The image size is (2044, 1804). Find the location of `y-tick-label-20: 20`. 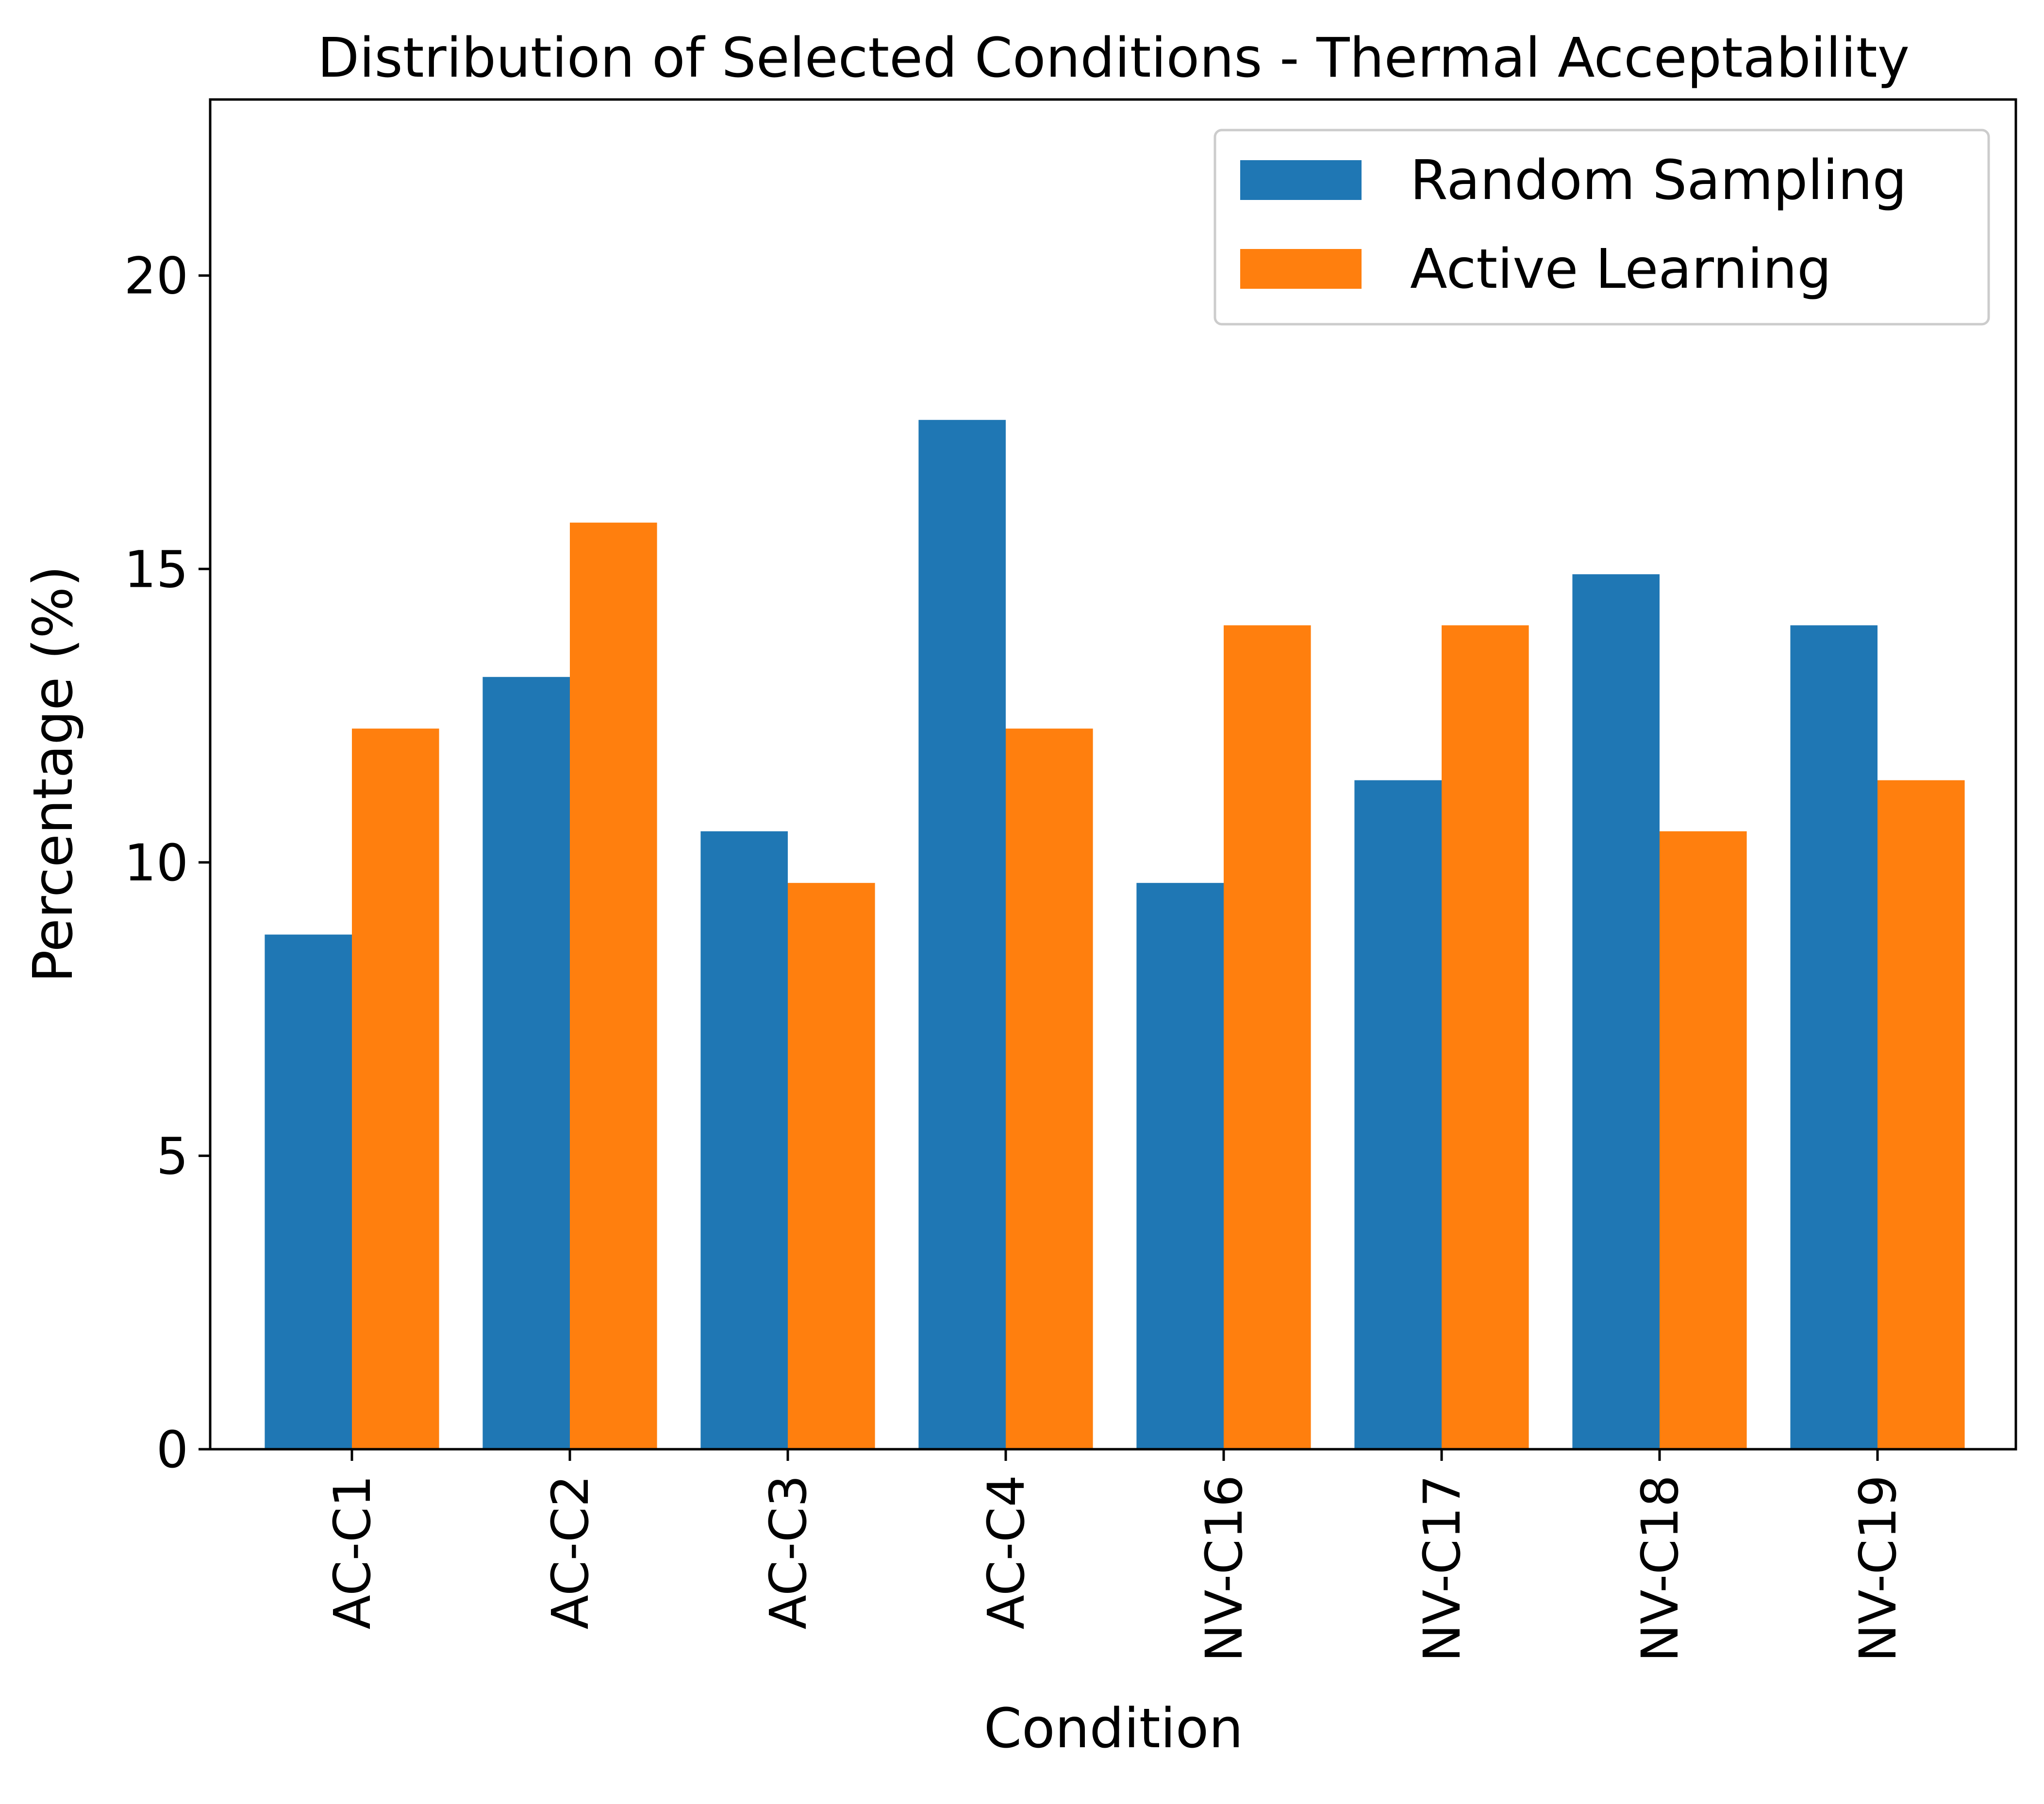

y-tick-label-20: 20 is located at coordinates (156, 276).